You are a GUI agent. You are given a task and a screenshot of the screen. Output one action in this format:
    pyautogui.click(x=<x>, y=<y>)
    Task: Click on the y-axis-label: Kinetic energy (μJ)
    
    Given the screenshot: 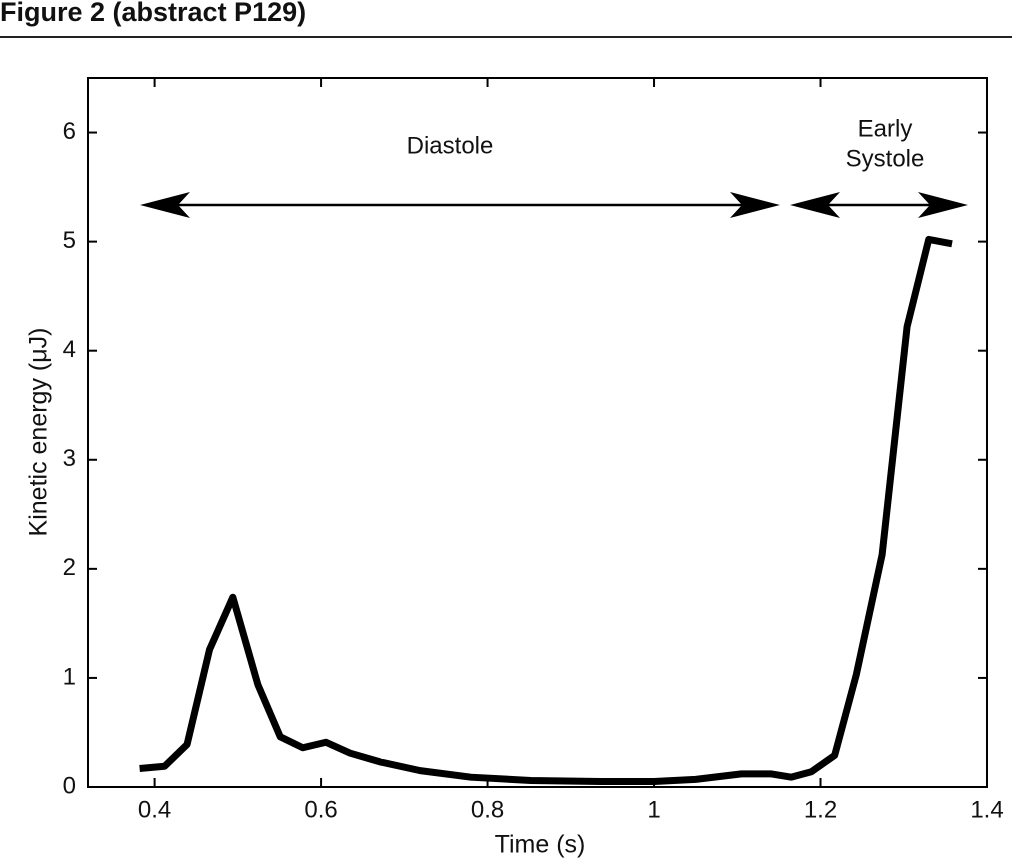 What is the action you would take?
    pyautogui.click(x=39, y=432)
    